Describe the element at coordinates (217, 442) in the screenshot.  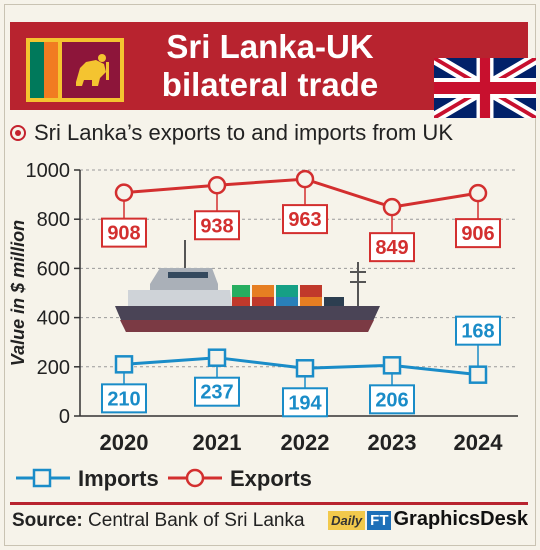
I see `x-tick-label: 2021` at that location.